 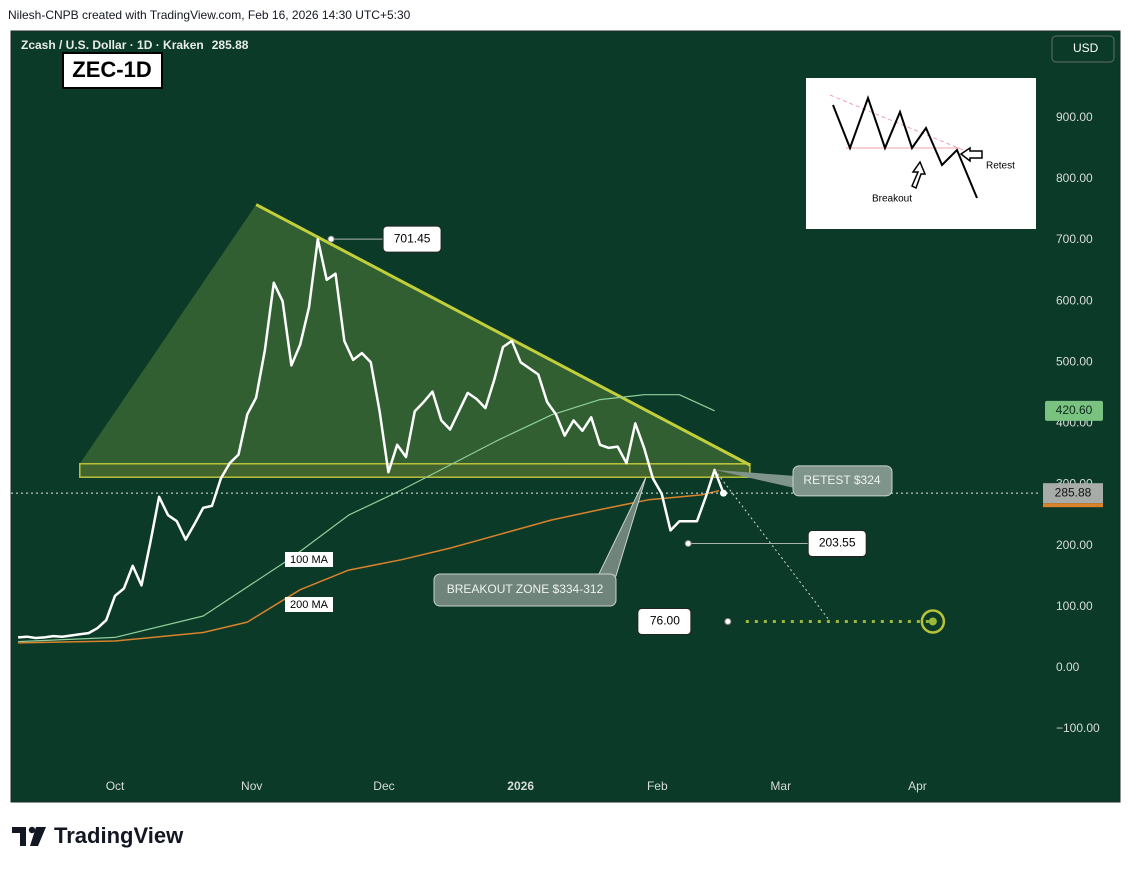 I want to click on y-tick-label: 100.00, so click(x=1074, y=606).